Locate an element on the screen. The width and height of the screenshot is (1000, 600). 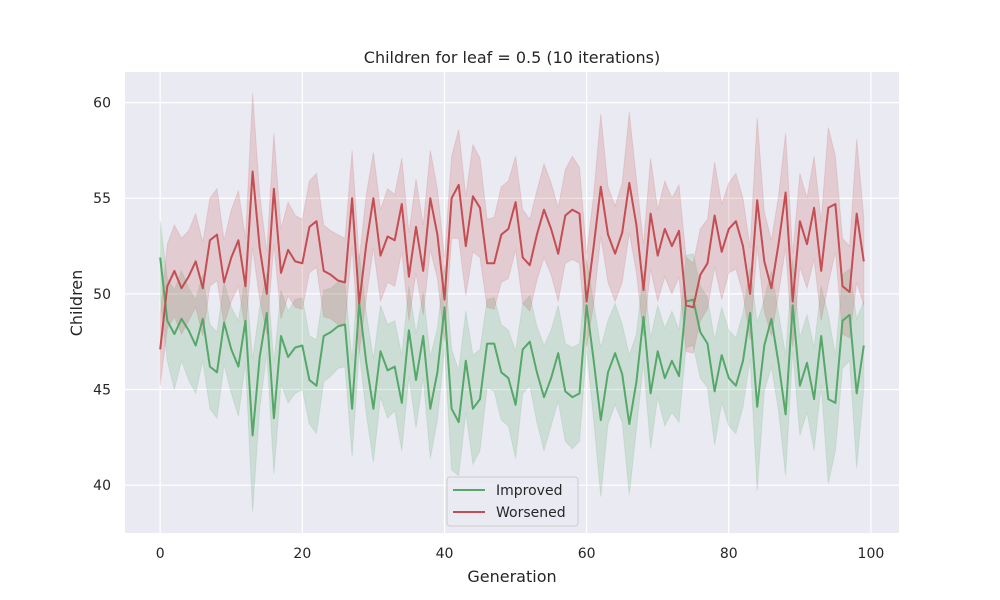
legend: Improved Worsened is located at coordinates (512, 501).